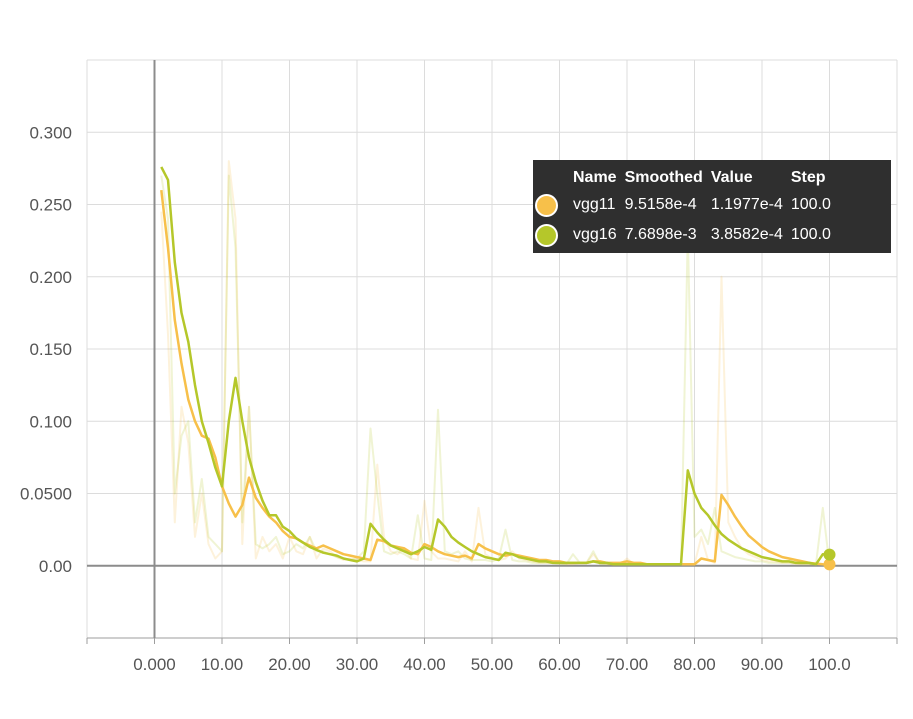 This screenshot has width=913, height=719. I want to click on y-tick-label: 0.150, so click(50, 349).